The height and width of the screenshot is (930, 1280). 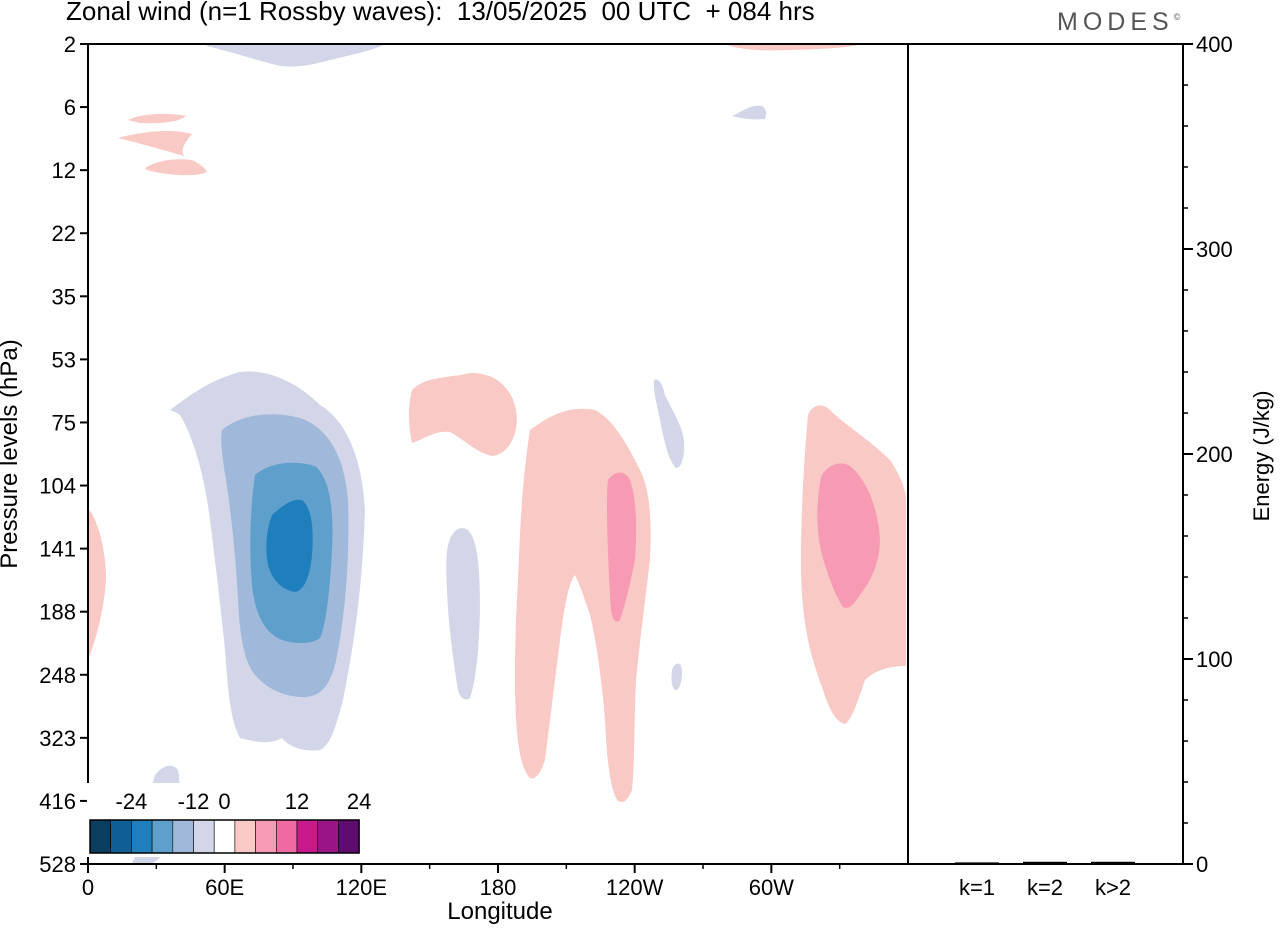 What do you see at coordinates (1261, 456) in the screenshot?
I see `energy-axis-label: Energy (J/kg)` at bounding box center [1261, 456].